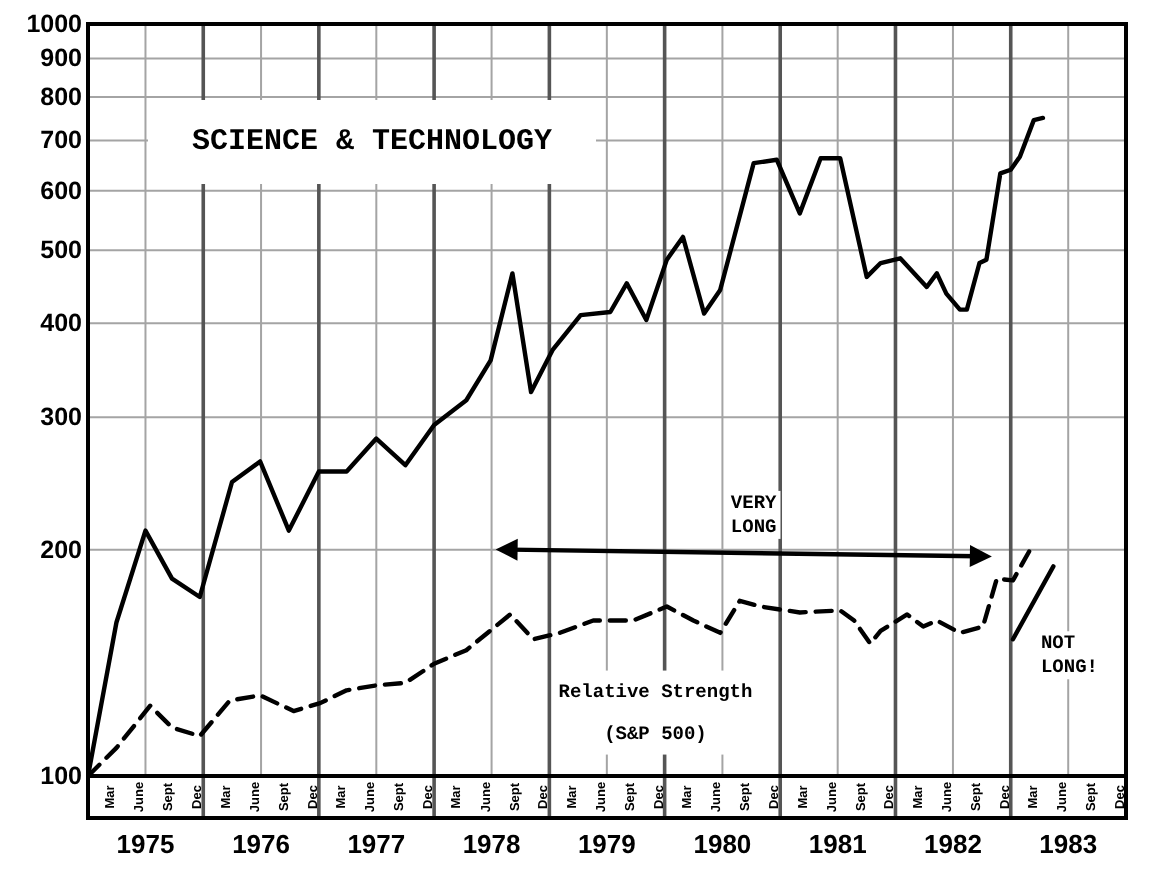 This screenshot has height=876, width=1170. I want to click on x-tick-label: 1980, so click(722, 844).